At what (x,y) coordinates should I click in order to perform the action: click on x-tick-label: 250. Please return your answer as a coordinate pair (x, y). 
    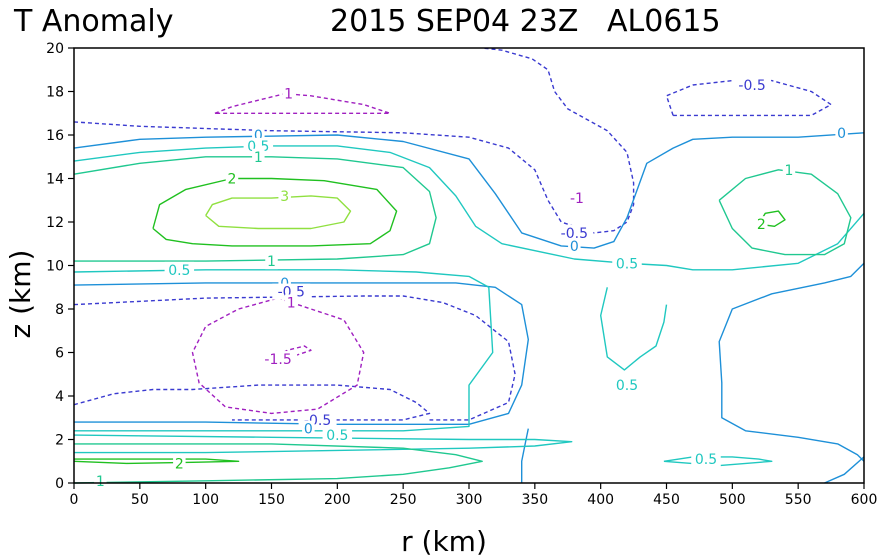
    Looking at the image, I should click on (403, 500).